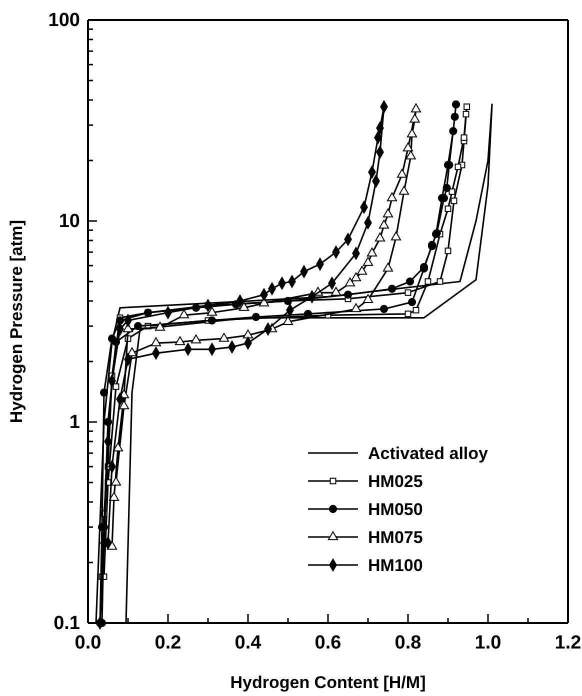 The height and width of the screenshot is (696, 582). I want to click on x-tick-label: 1.0, so click(488, 643).